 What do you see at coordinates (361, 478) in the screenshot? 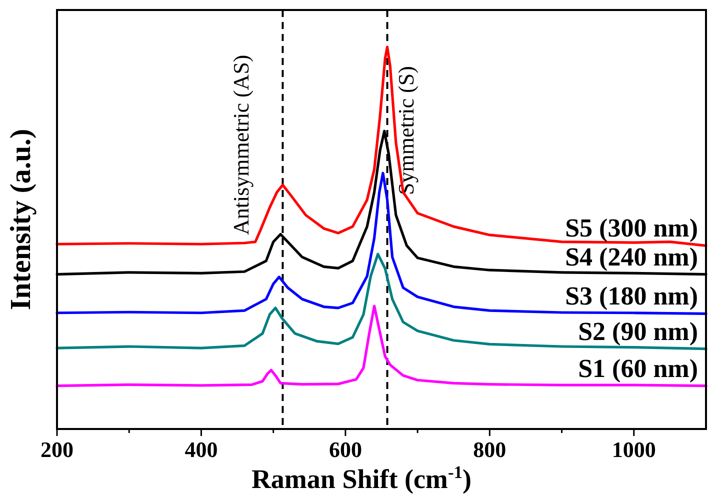
I see `x-axis-title: Raman Shift (cm$^{-1}$)` at bounding box center [361, 478].